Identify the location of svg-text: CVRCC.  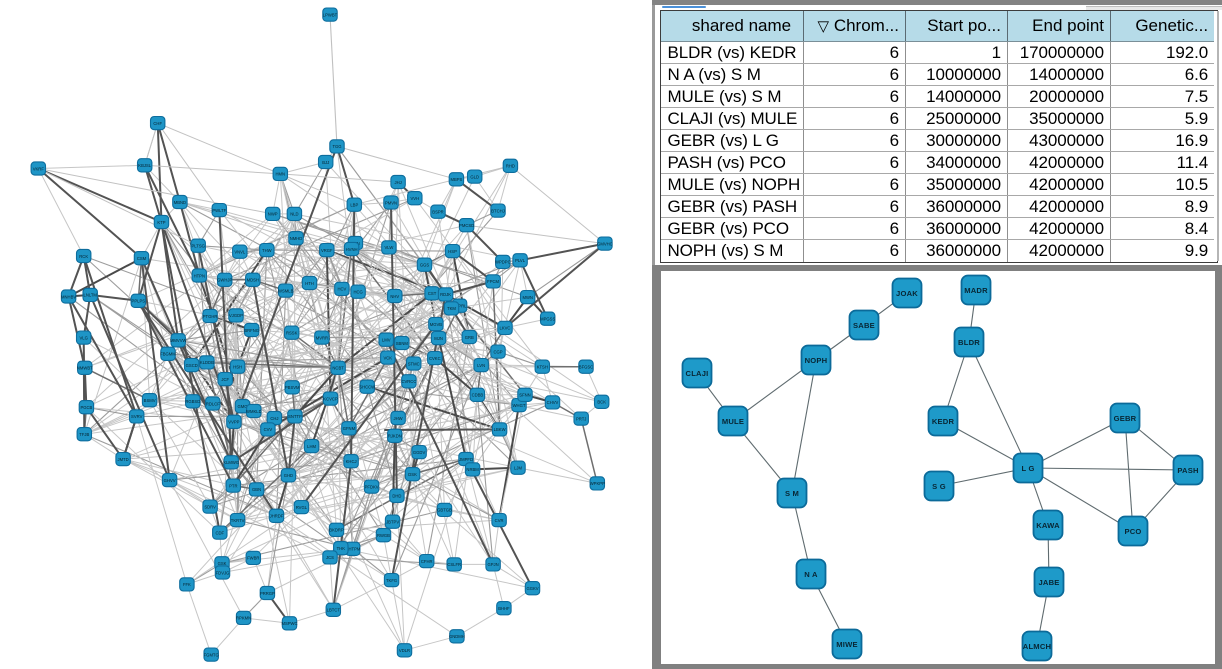
(408, 381).